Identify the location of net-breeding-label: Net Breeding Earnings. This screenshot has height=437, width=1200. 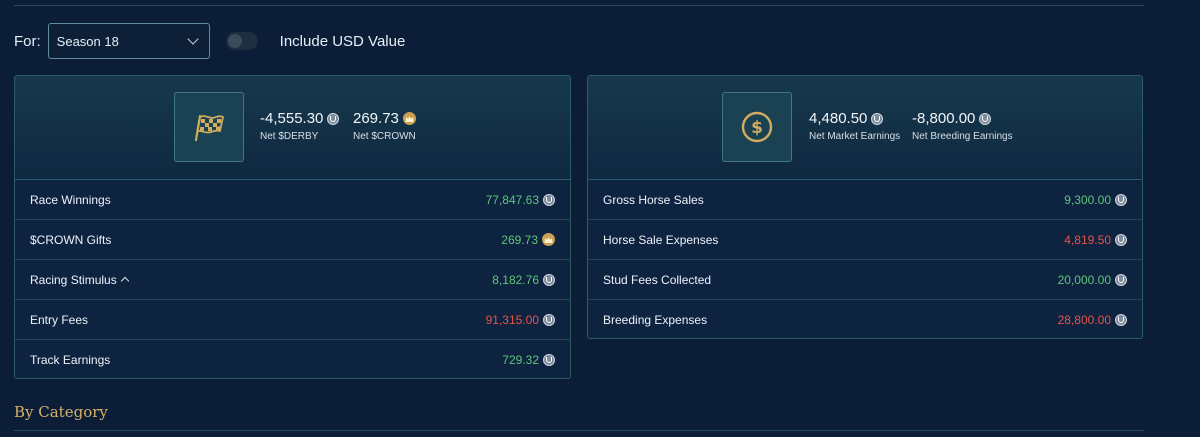
(962, 136).